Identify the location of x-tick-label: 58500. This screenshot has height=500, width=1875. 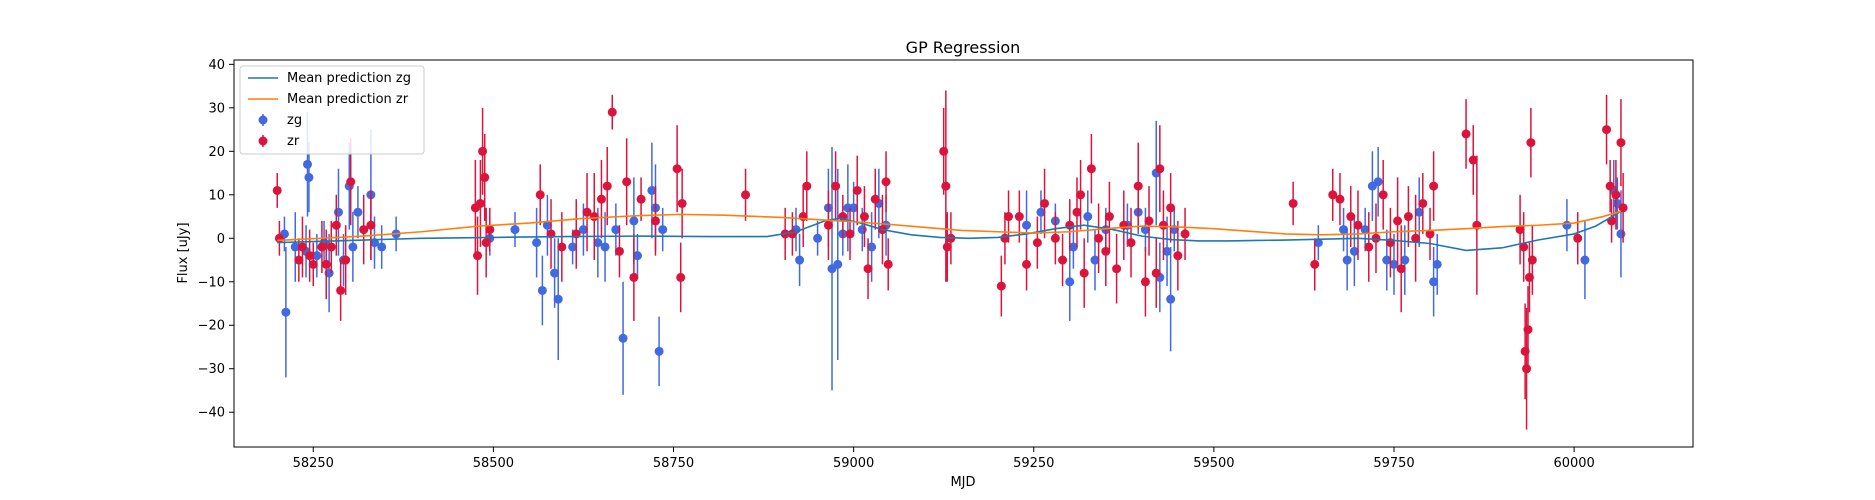
(493, 463).